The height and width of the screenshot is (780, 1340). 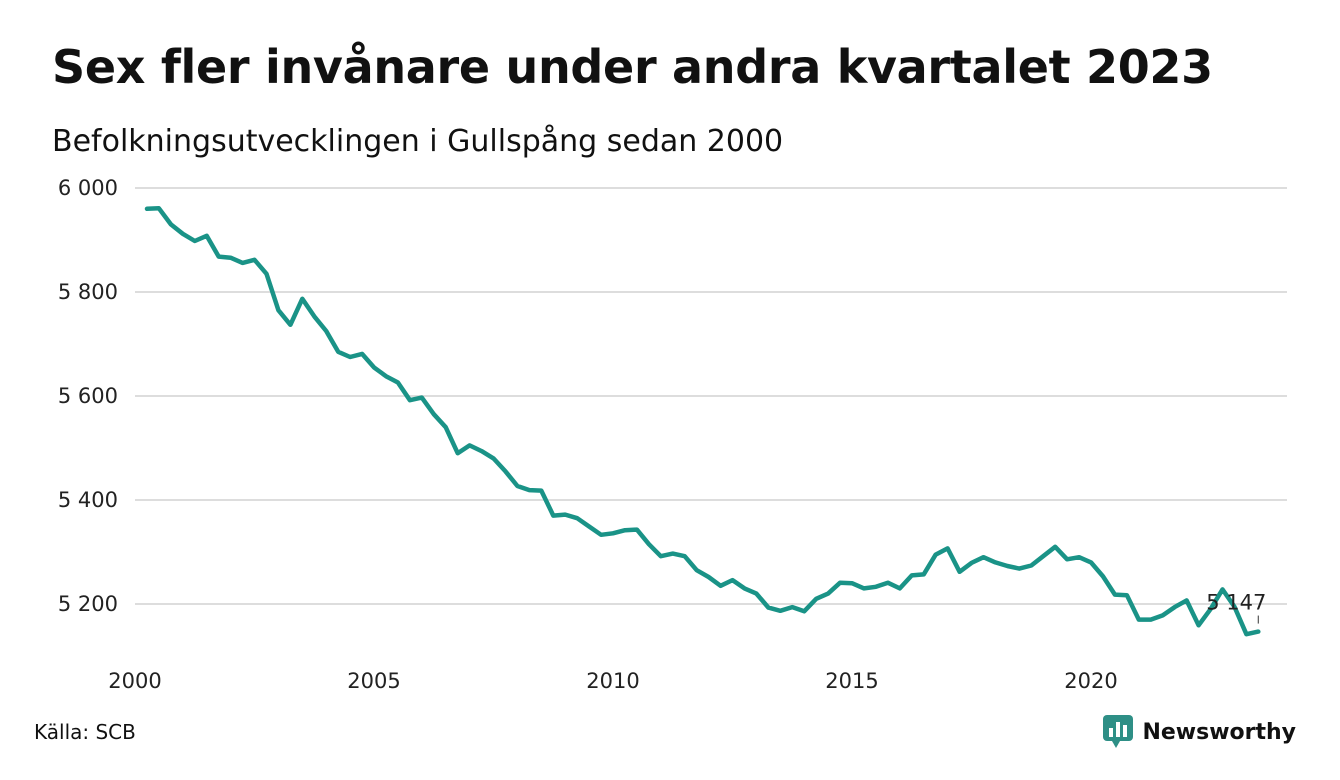 I want to click on x-tick-label: 2000, so click(x=134, y=681).